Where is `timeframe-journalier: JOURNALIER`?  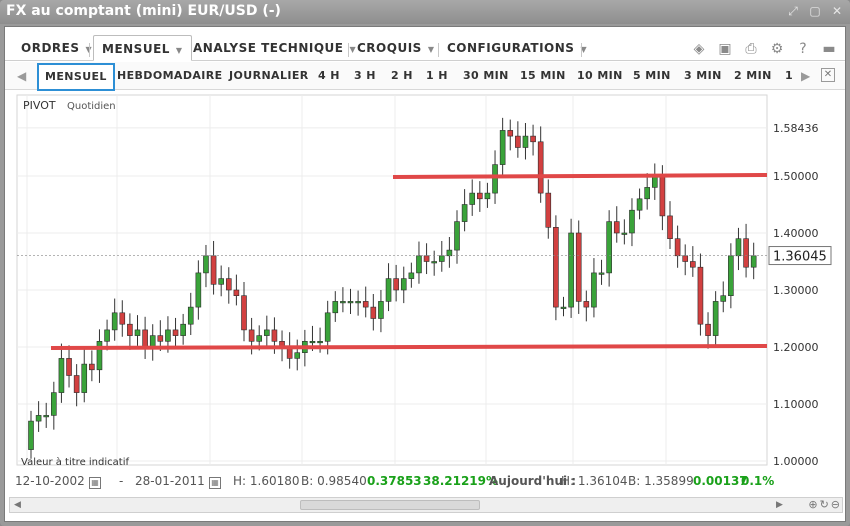
timeframe-journalier: JOURNALIER is located at coordinates (269, 75).